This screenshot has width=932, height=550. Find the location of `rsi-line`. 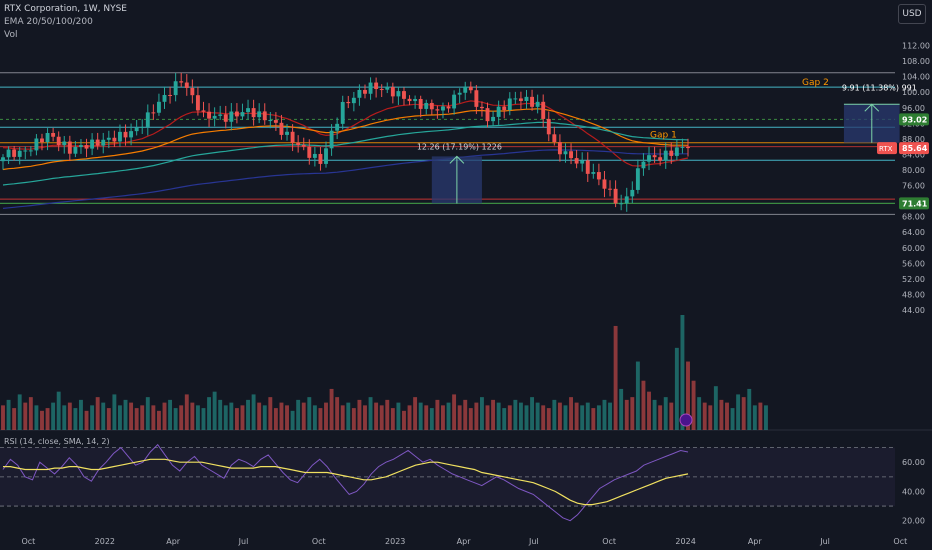

rsi-line is located at coordinates (345, 482).